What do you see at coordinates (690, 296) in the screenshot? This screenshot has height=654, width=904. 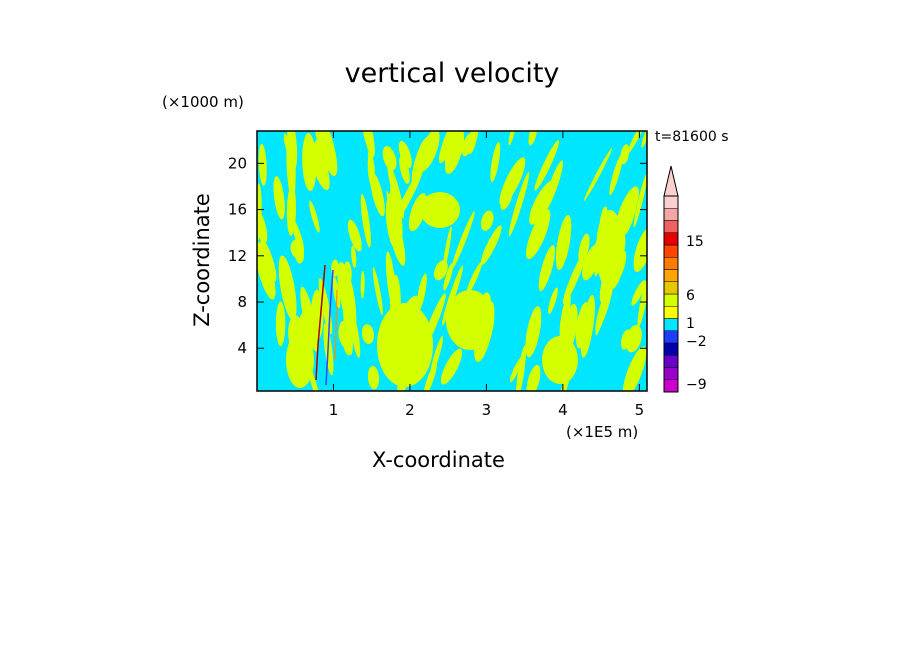 I see `colorbar-tick-label: 6` at bounding box center [690, 296].